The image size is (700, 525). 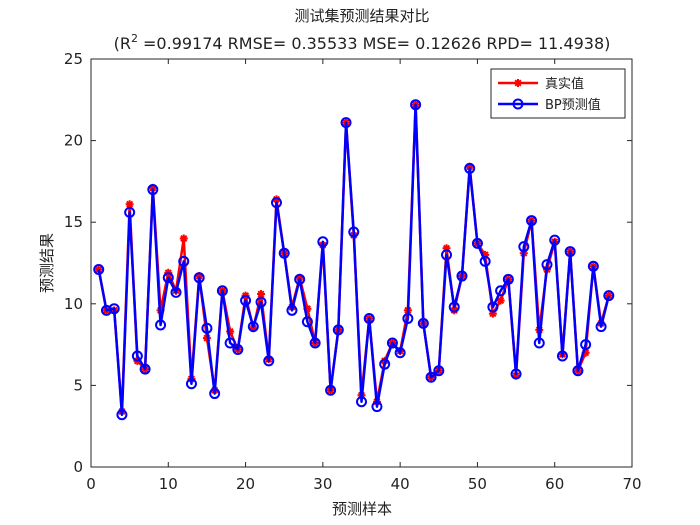 I want to click on y-tick-label: 10, so click(x=73, y=304).